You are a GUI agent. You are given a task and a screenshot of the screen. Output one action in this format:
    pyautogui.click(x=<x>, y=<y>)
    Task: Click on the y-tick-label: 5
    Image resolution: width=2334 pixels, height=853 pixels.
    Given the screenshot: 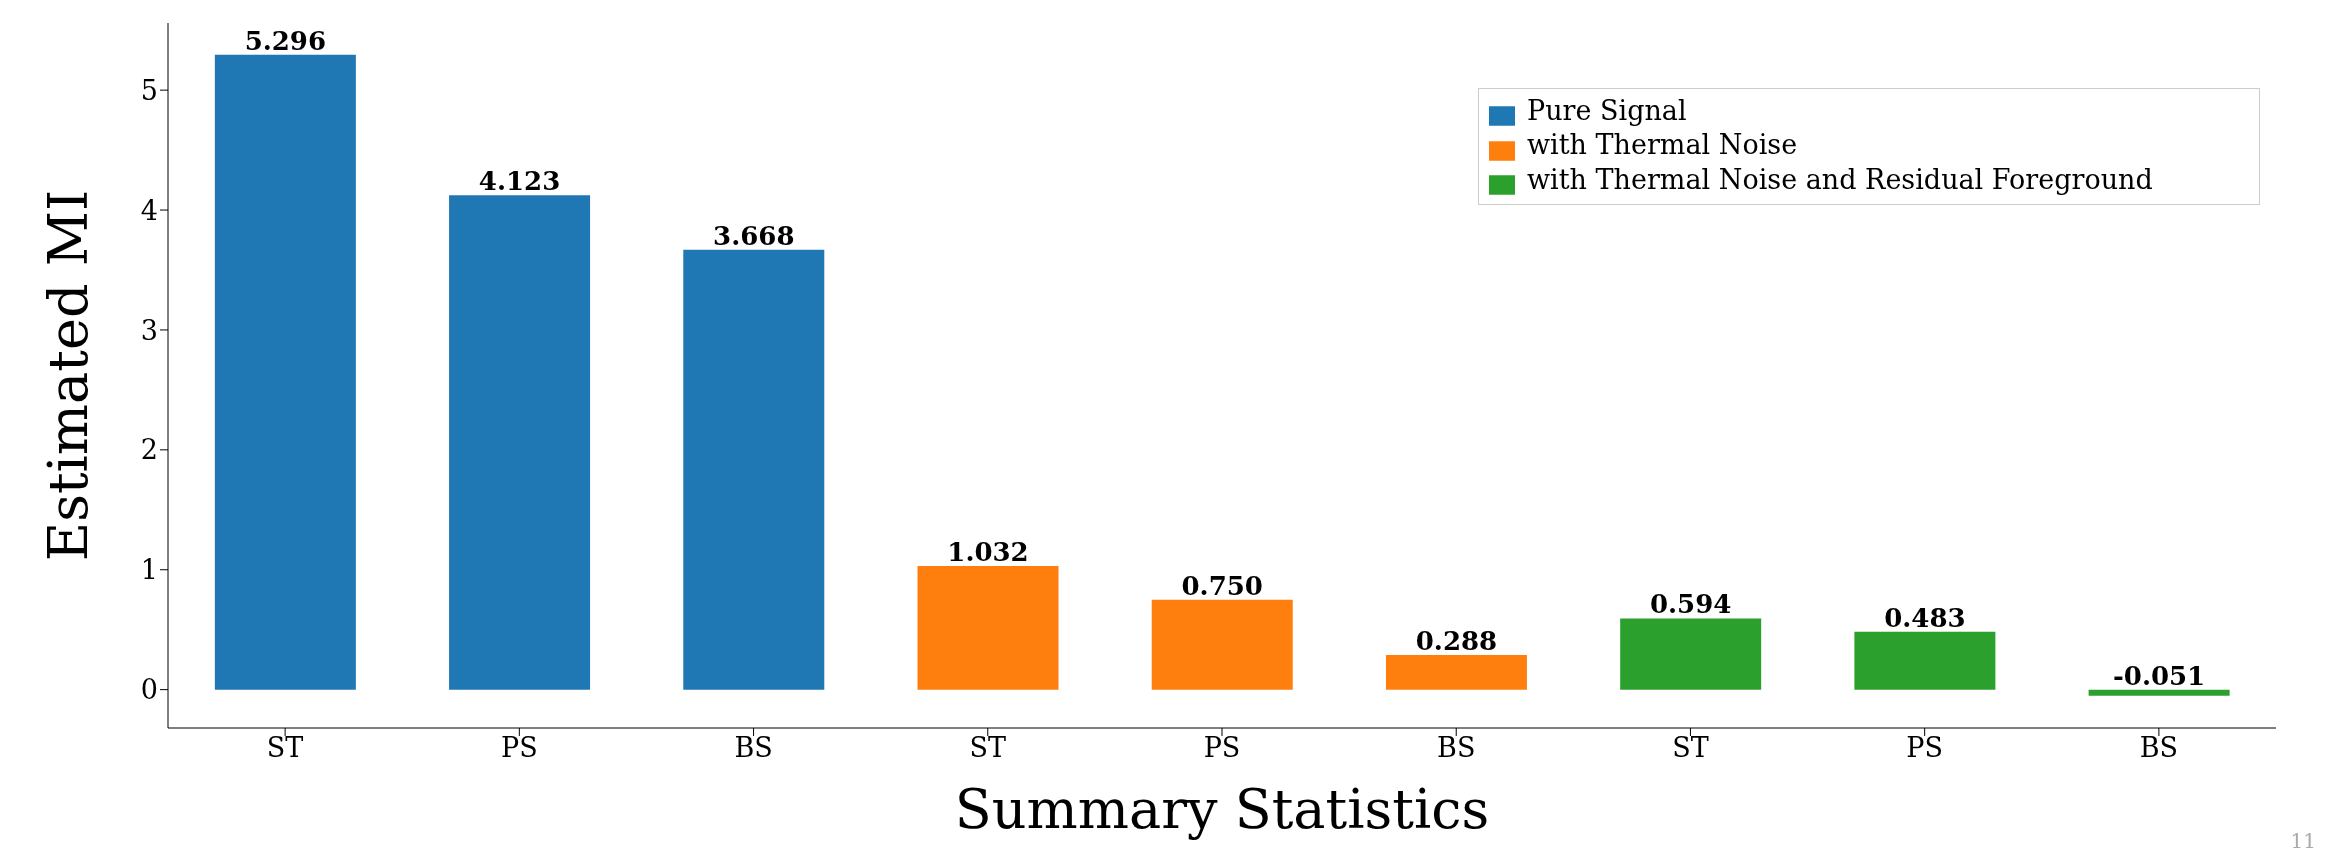 What is the action you would take?
    pyautogui.click(x=149, y=90)
    